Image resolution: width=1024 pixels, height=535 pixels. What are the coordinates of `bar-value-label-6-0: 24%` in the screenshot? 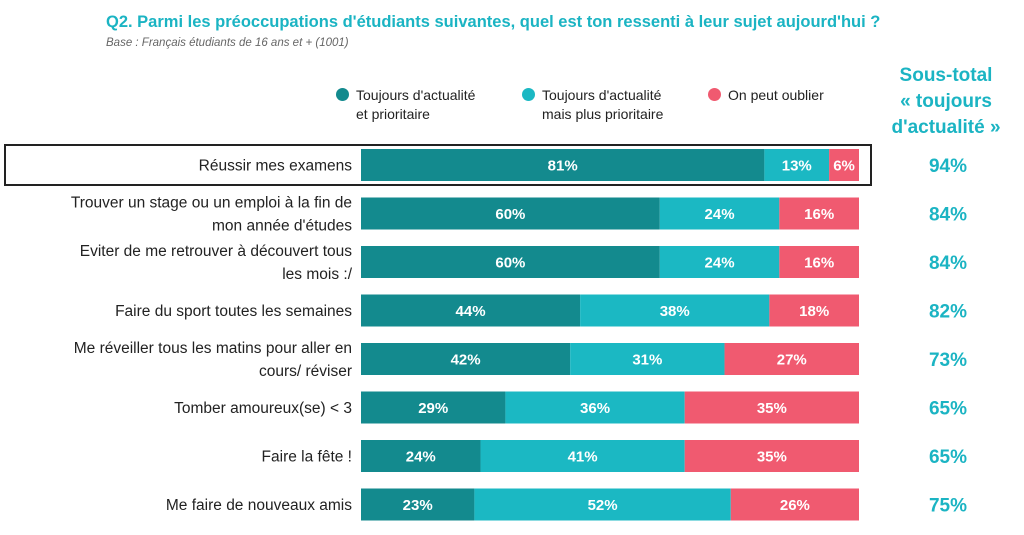 It's located at (421, 457).